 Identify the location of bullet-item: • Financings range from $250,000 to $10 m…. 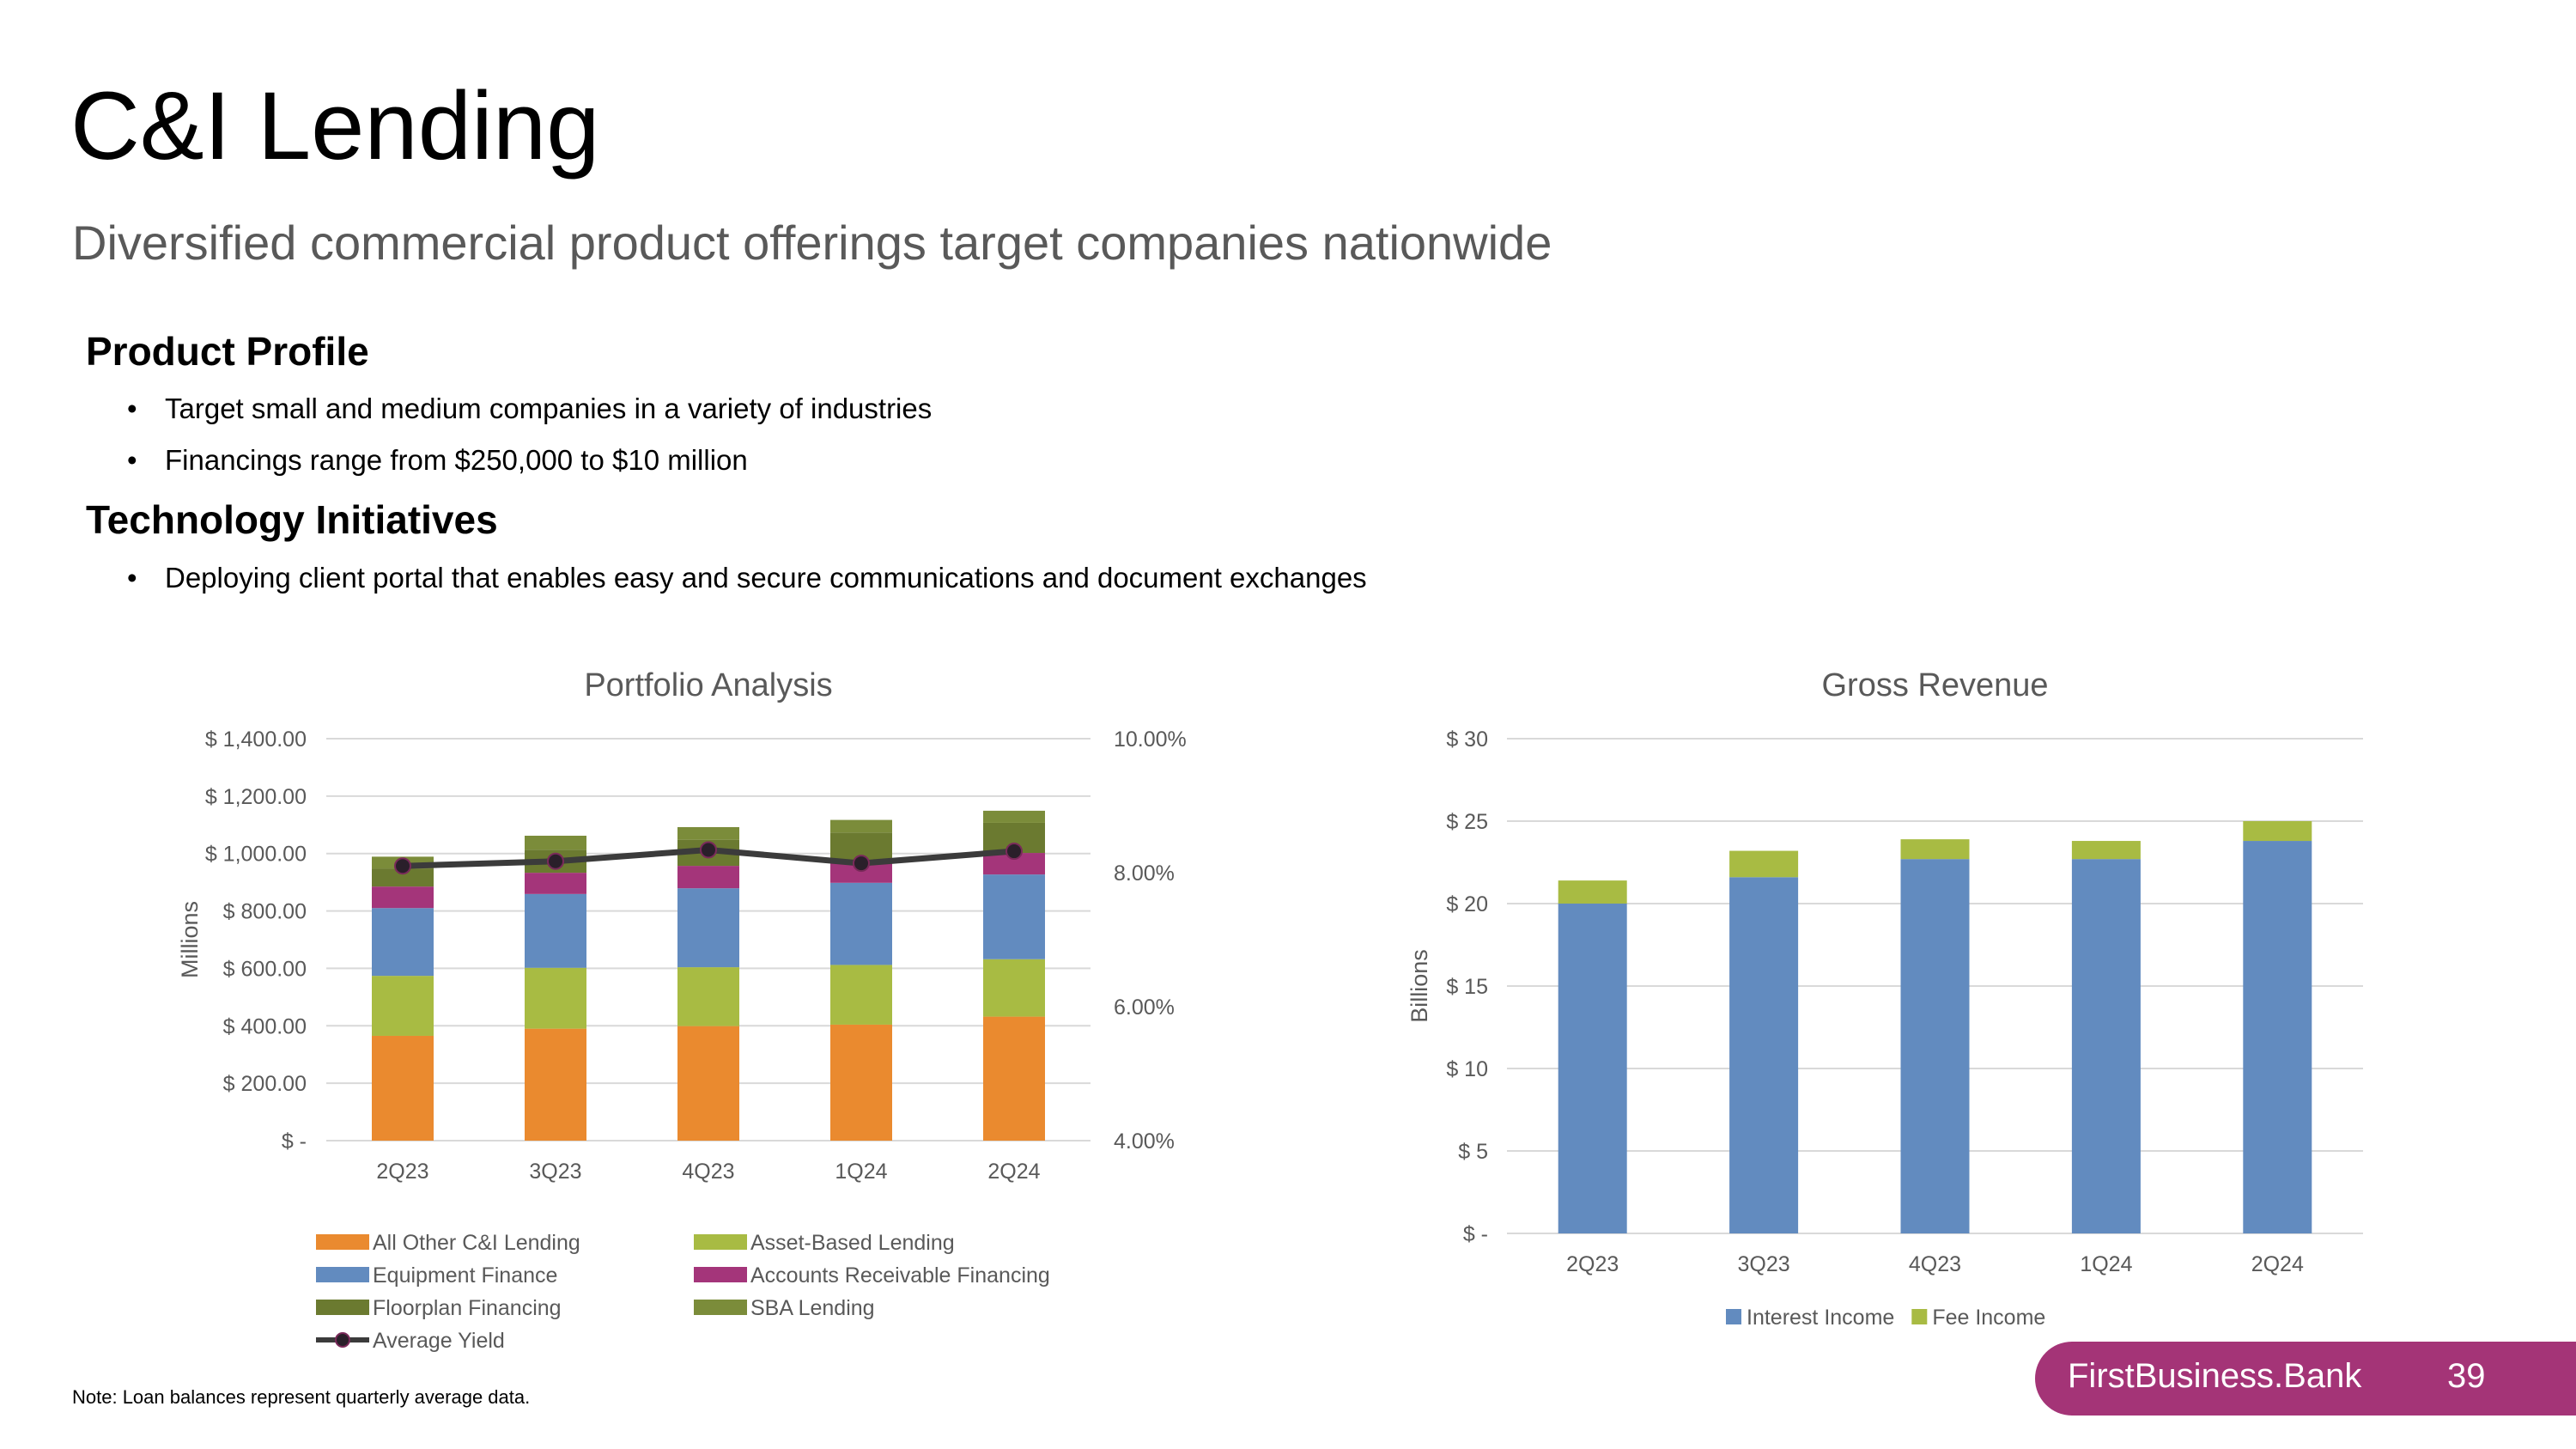
(438, 460).